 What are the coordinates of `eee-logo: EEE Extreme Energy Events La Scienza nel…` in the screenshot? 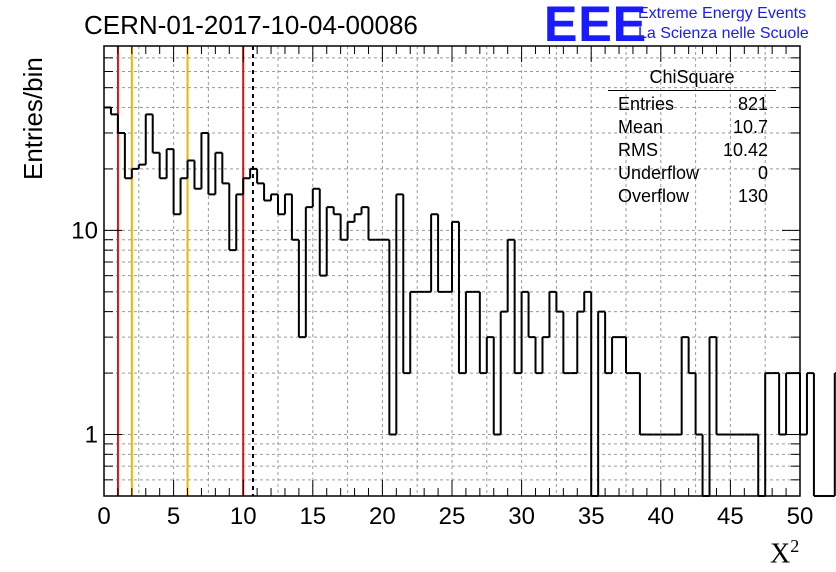 It's located at (688, 26).